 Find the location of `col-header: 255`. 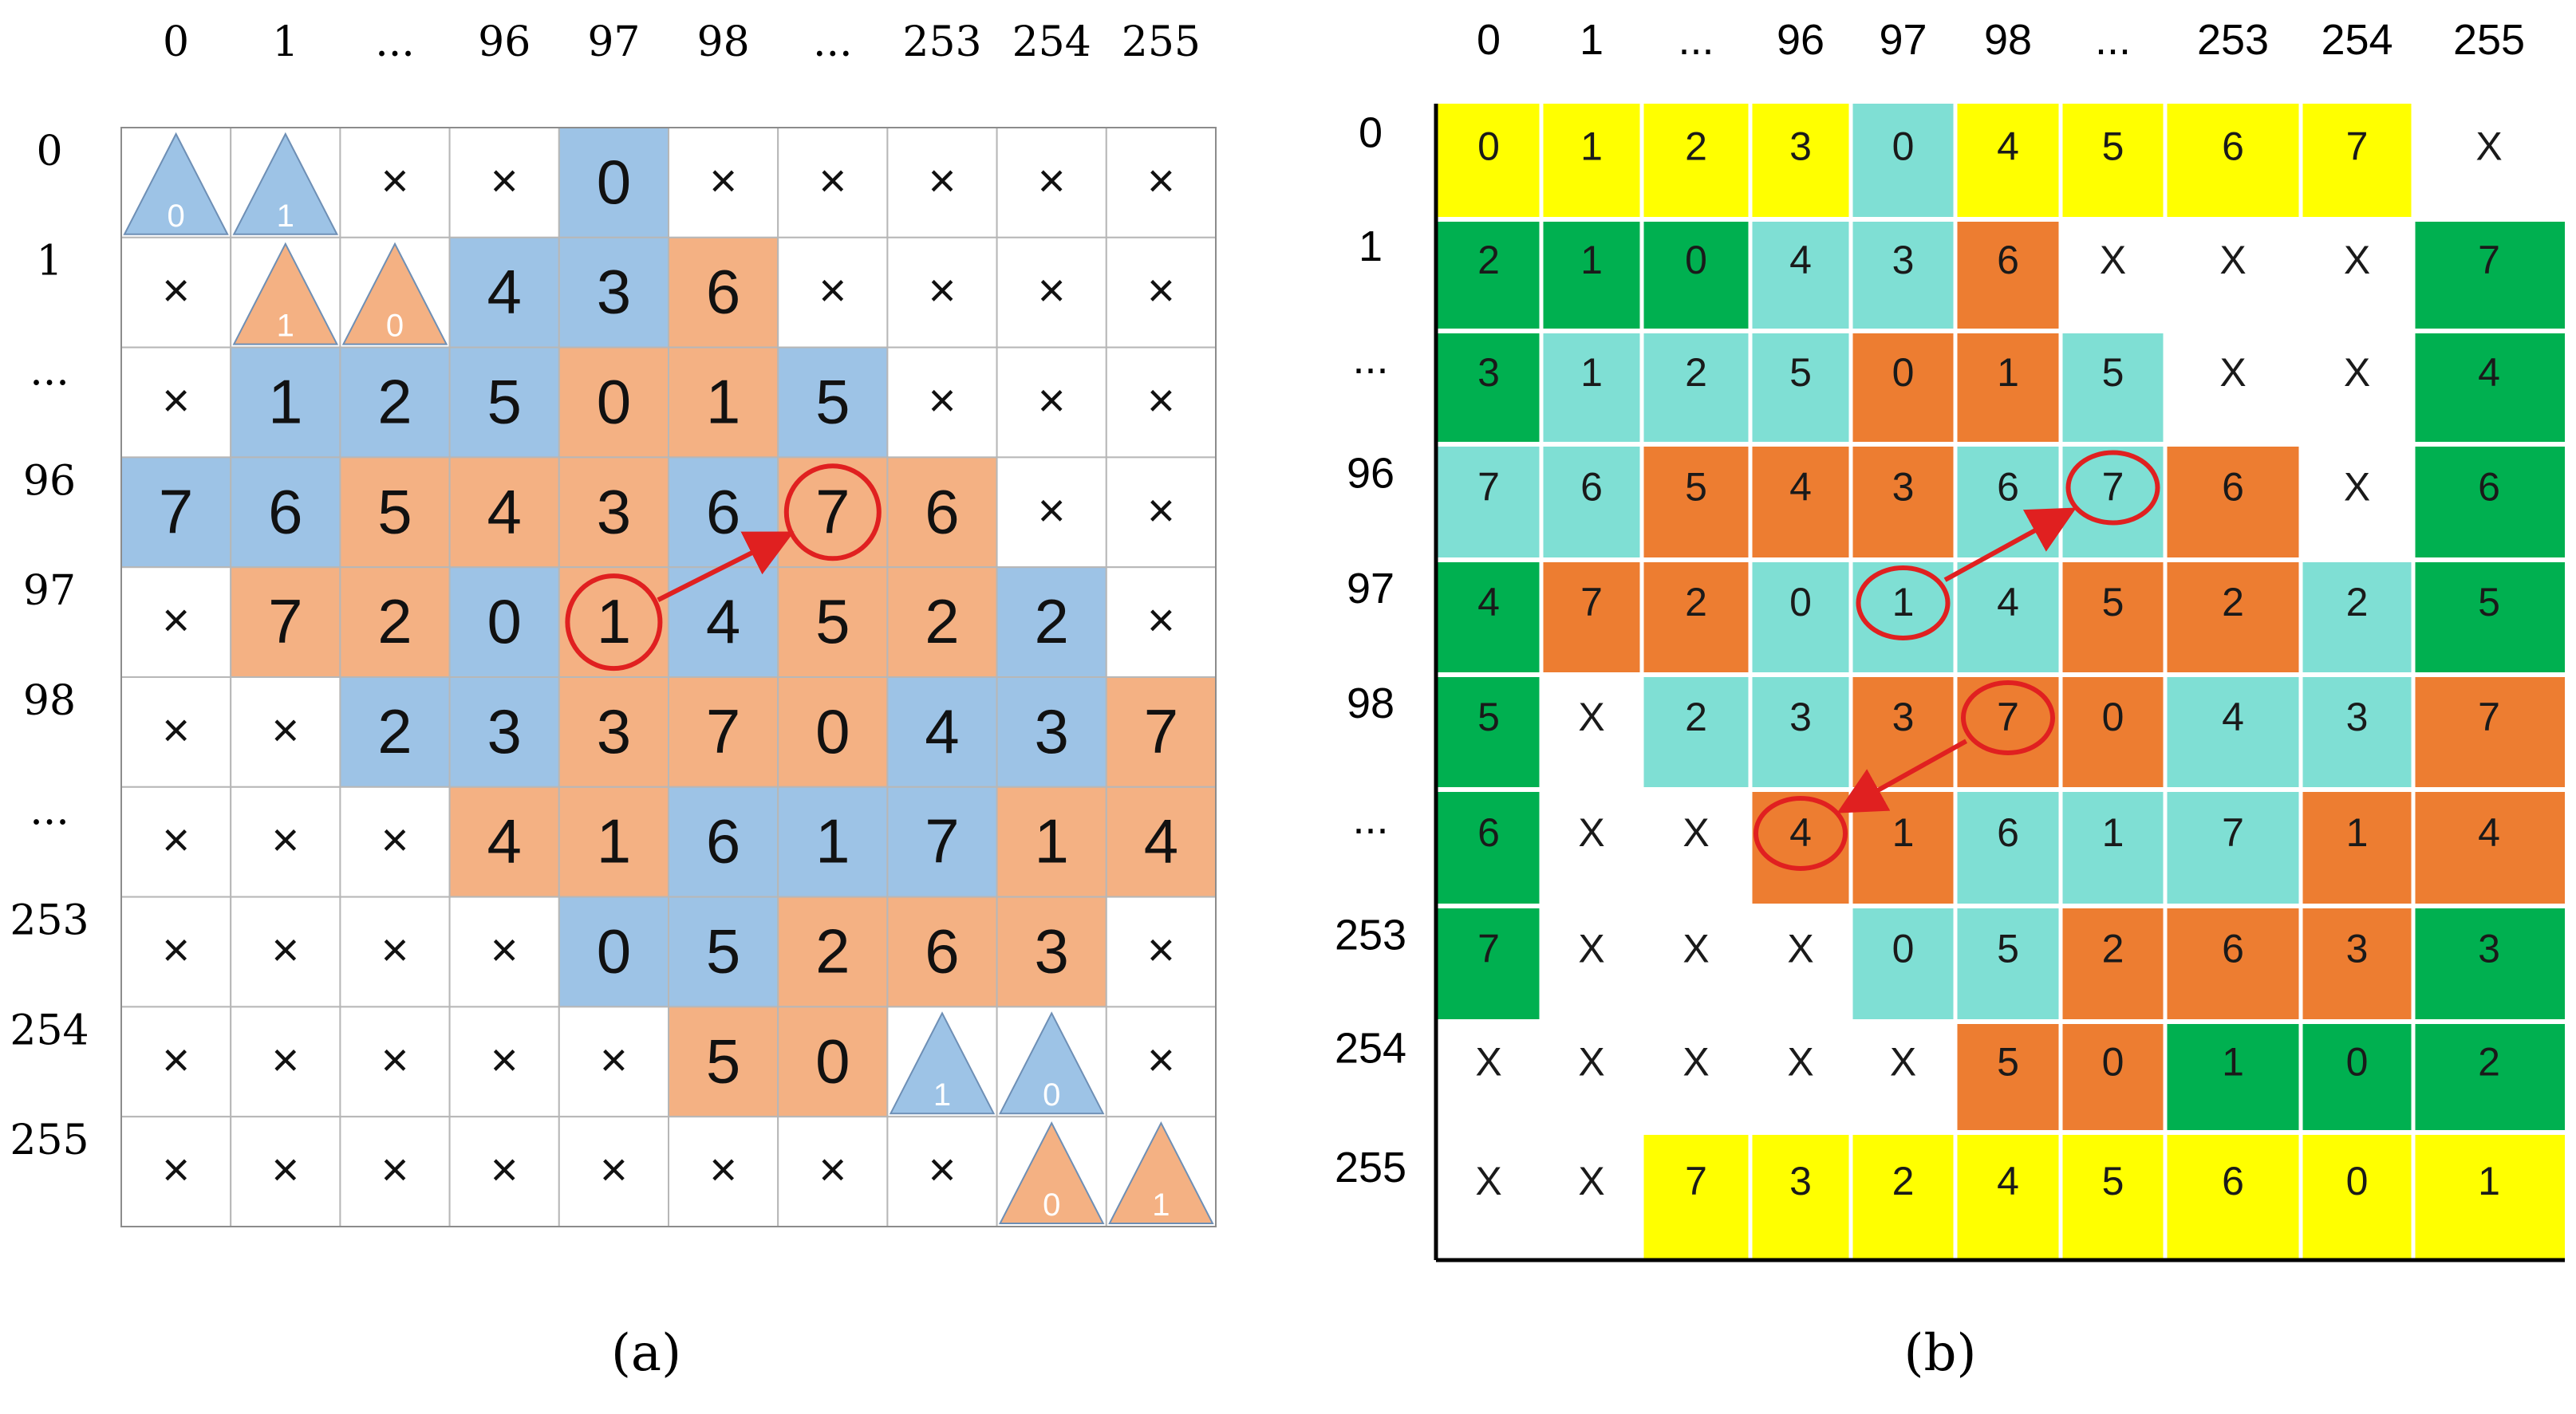

col-header: 255 is located at coordinates (1161, 42).